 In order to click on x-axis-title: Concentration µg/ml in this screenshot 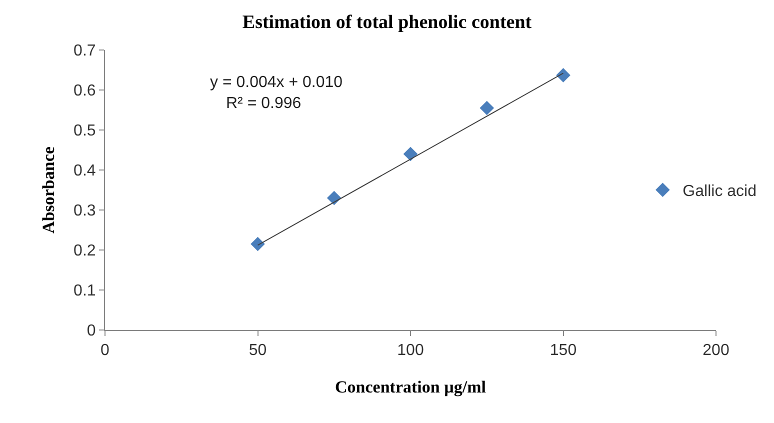, I will do `click(410, 387)`.